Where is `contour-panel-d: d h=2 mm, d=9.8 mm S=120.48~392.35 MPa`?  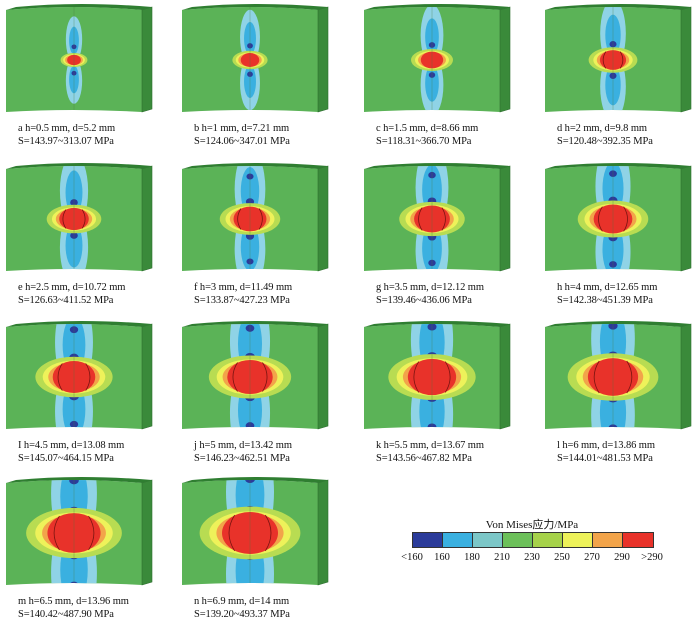 contour-panel-d: d h=2 mm, d=9.8 mm S=120.48~392.35 MPa is located at coordinates (621, 80).